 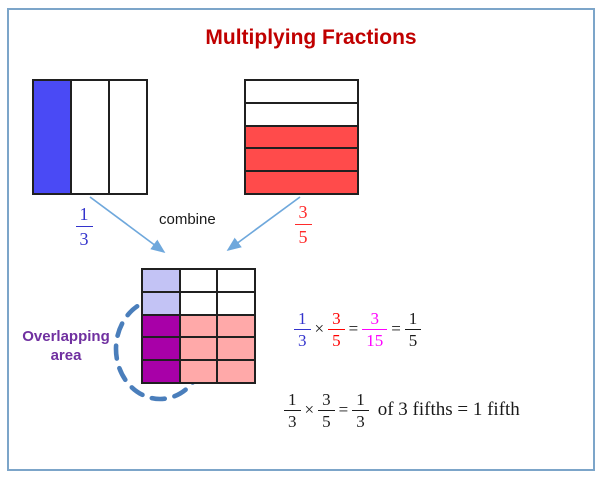 I want to click on overlapping-area-callout: Overlapping area, so click(x=66, y=346).